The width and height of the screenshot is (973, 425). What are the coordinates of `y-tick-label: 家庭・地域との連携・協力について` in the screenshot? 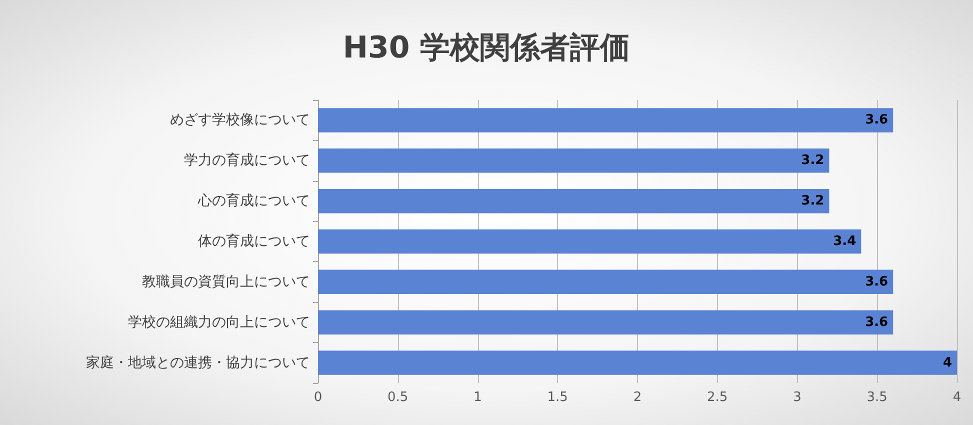 It's located at (198, 362).